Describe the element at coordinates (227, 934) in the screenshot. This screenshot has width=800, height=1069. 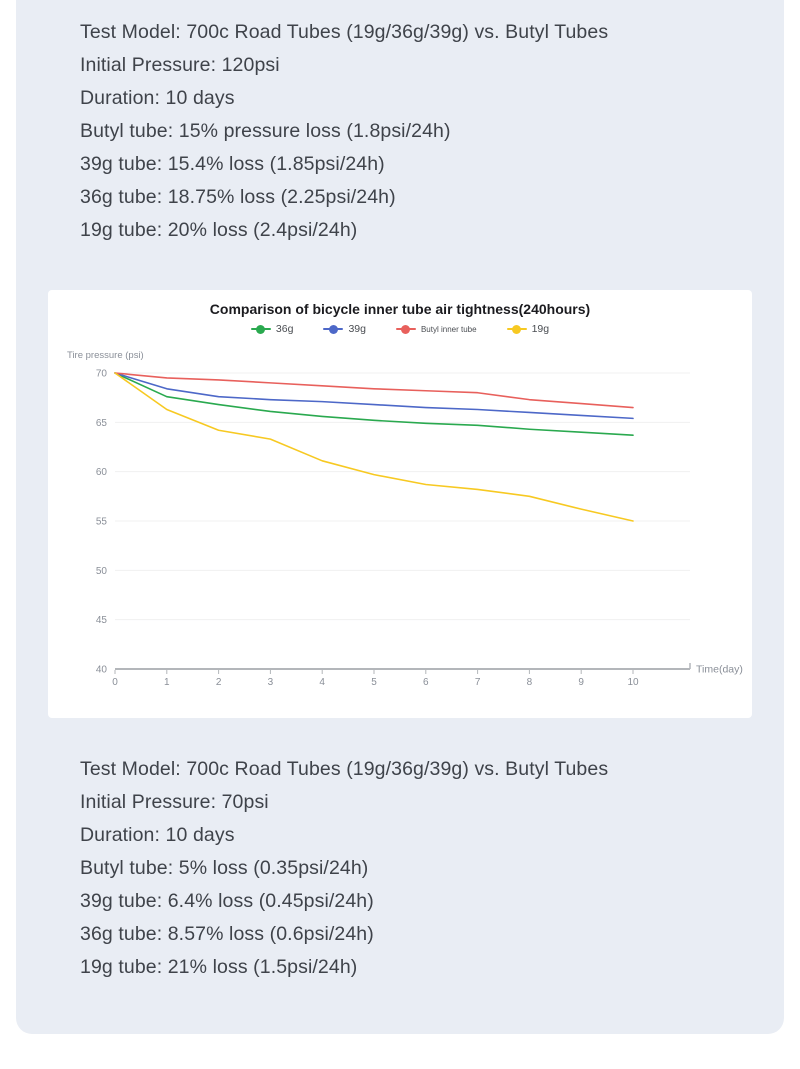
I see `summary-line: 36g tube: 8.57% loss (0.6psi/24h)` at that location.